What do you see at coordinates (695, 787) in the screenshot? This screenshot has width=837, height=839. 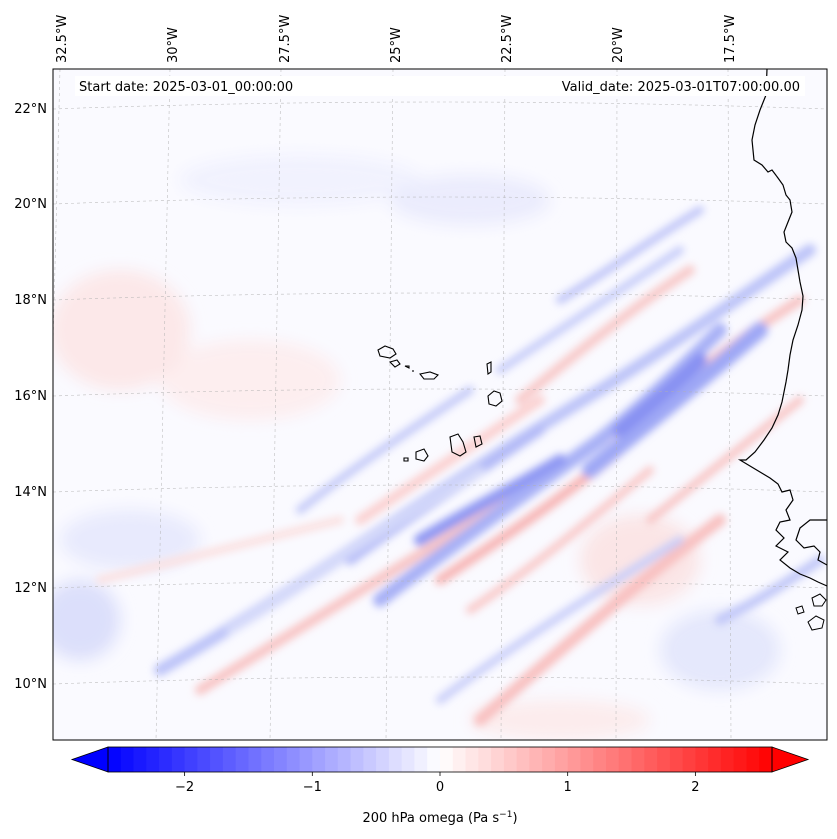 I see `colorbar-tick-label: 2` at bounding box center [695, 787].